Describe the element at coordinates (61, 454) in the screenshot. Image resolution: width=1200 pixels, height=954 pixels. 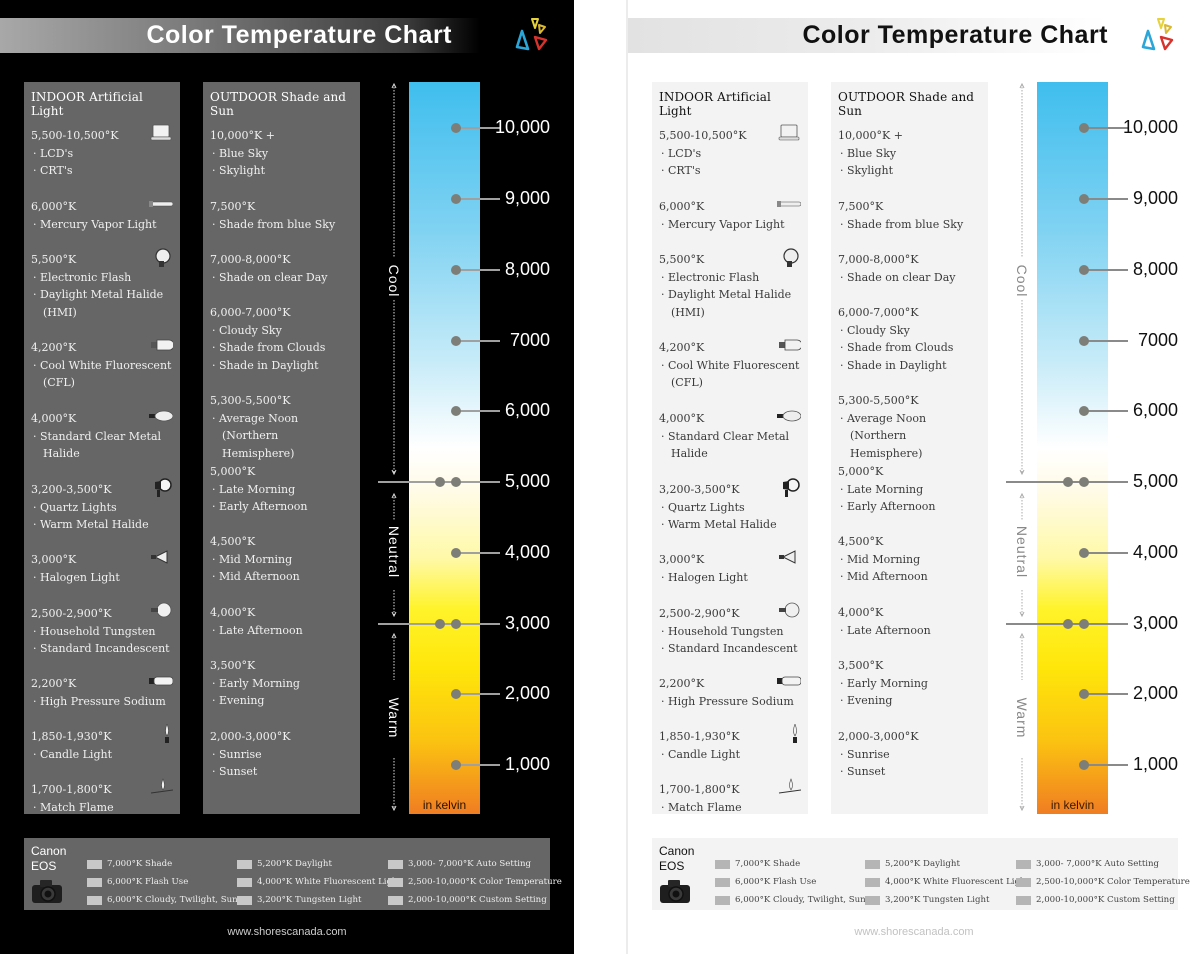
I see `light-source: Halide` at that location.